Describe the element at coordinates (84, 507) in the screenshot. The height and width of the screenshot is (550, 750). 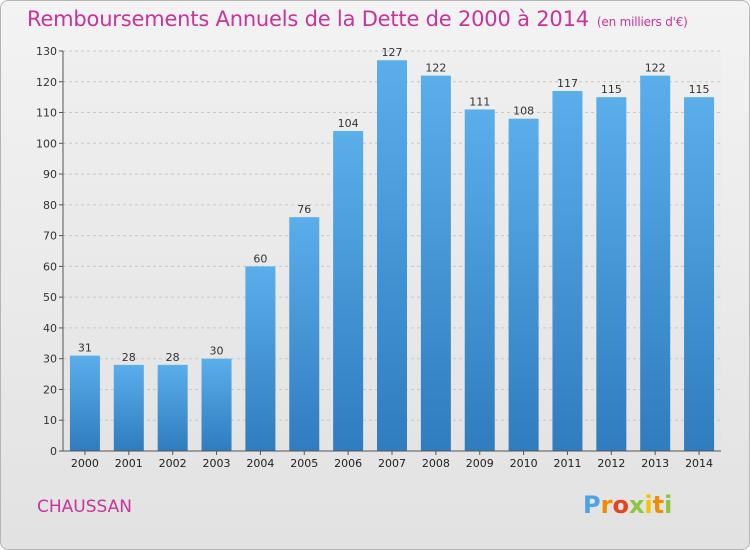
I see `commune-name: CHAUSSAN` at that location.